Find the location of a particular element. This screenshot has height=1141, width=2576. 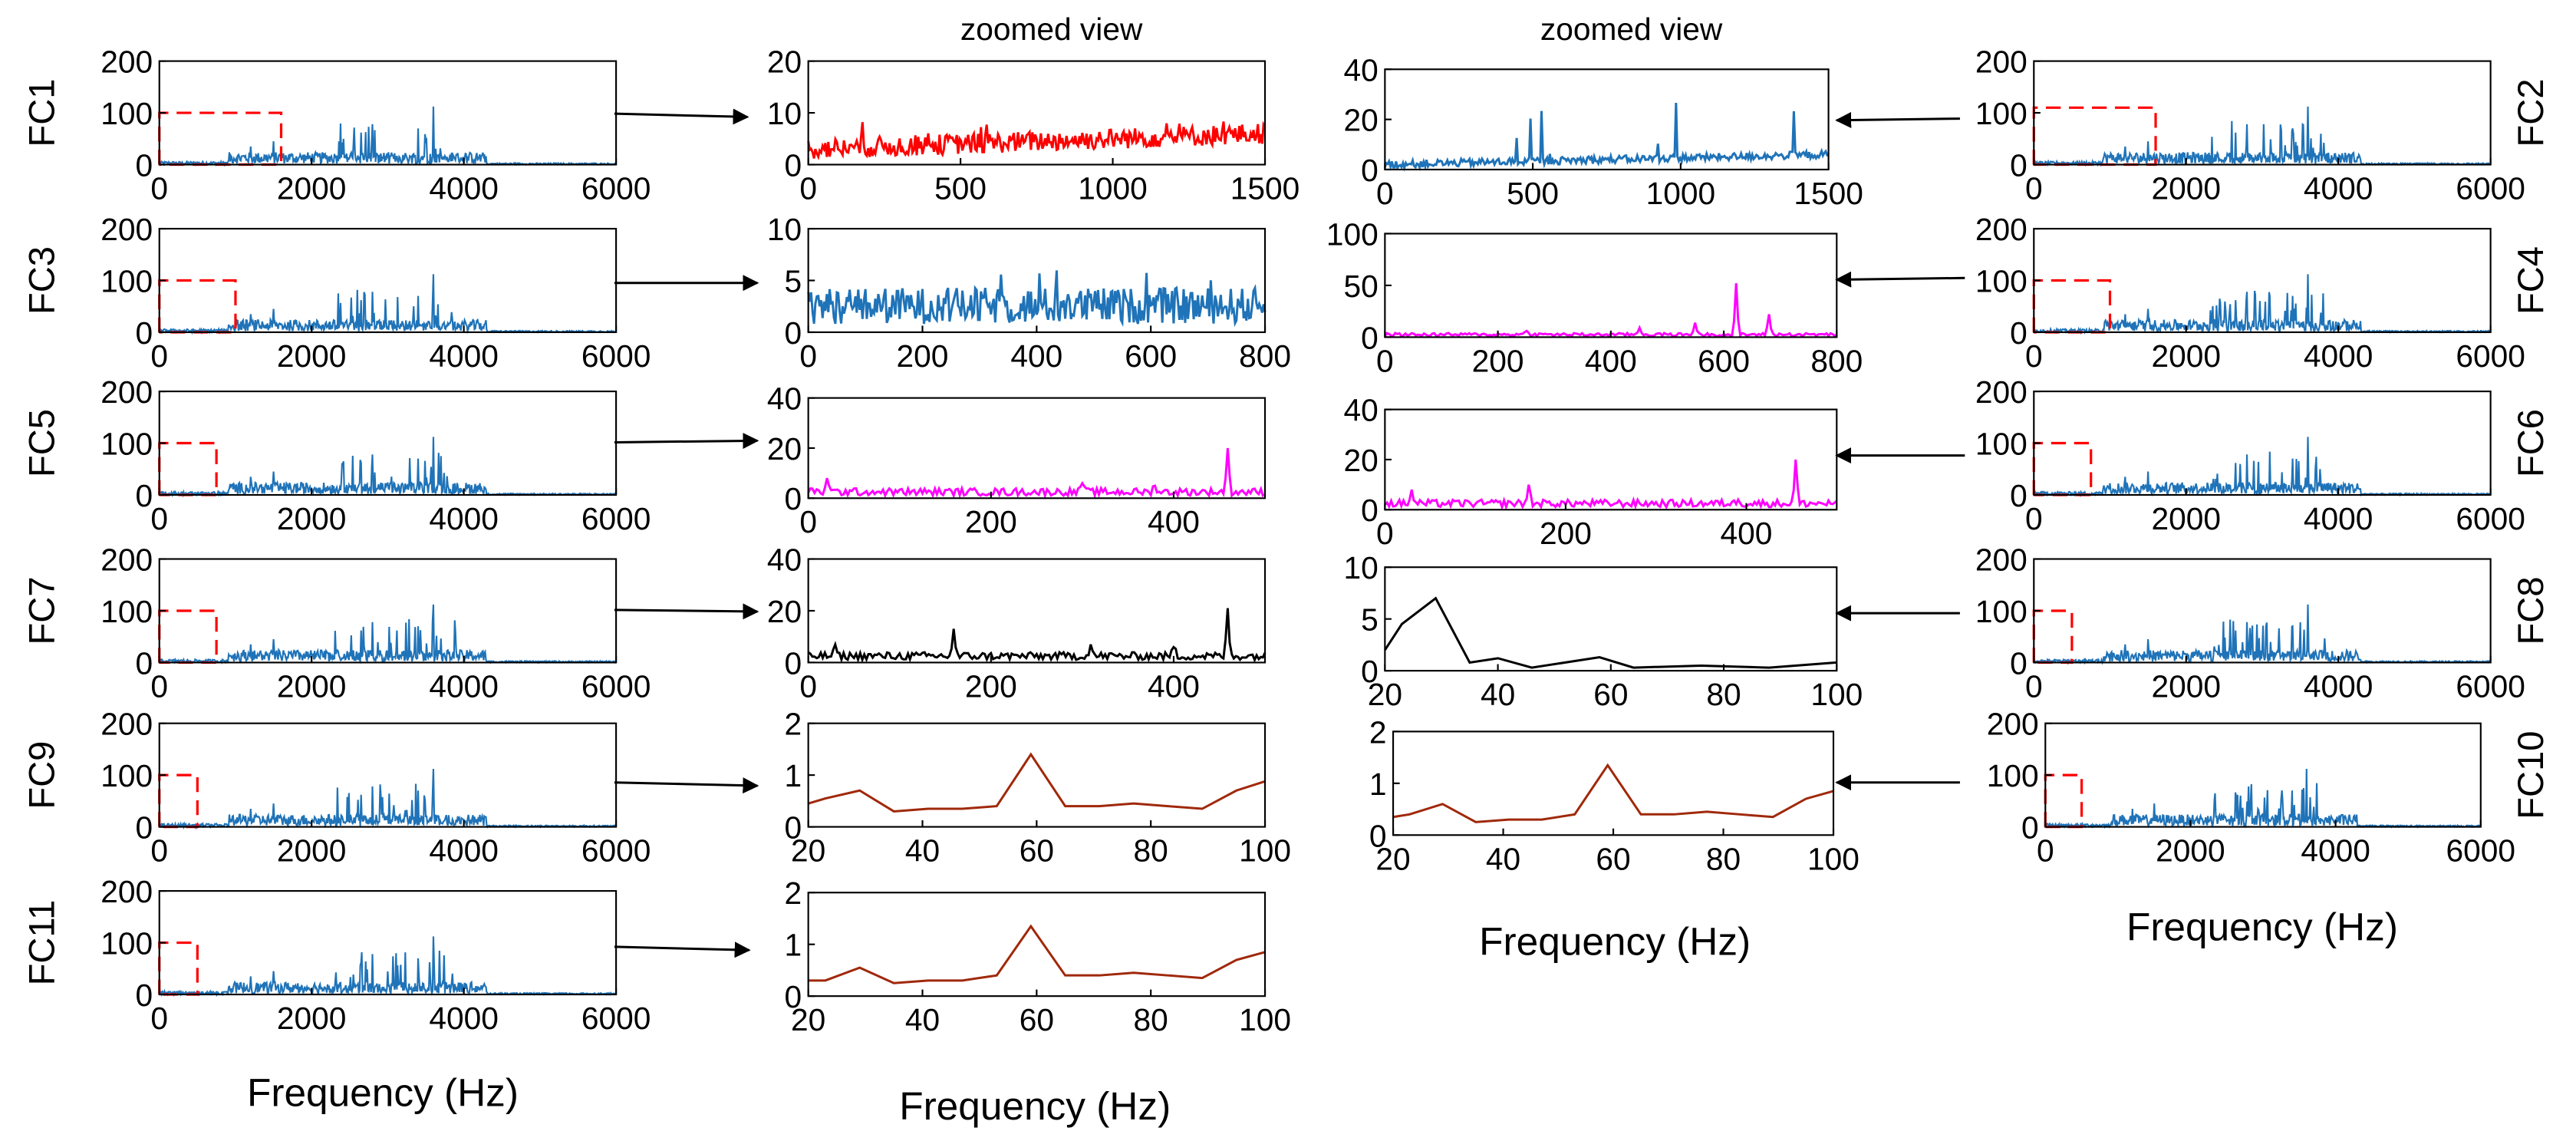

z2-xtick-label: 1500 is located at coordinates (1828, 194).